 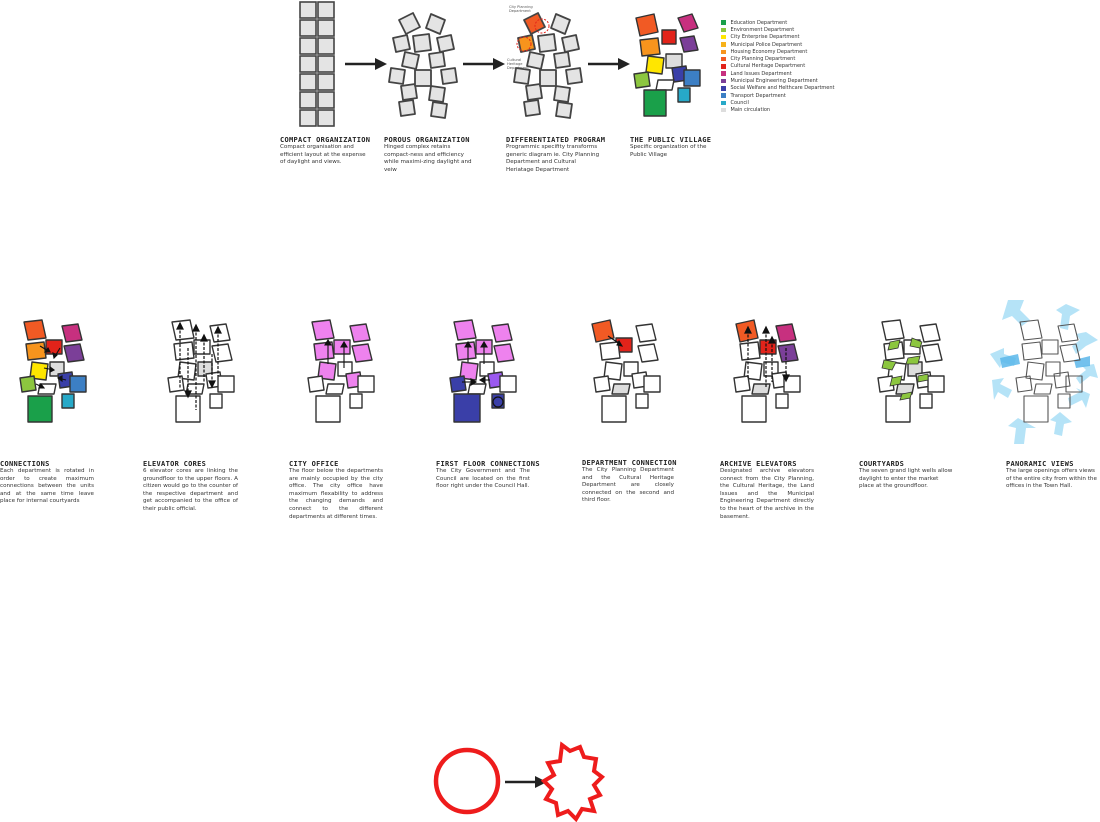 I want to click on compact-grid-diagram, so click(x=317, y=64).